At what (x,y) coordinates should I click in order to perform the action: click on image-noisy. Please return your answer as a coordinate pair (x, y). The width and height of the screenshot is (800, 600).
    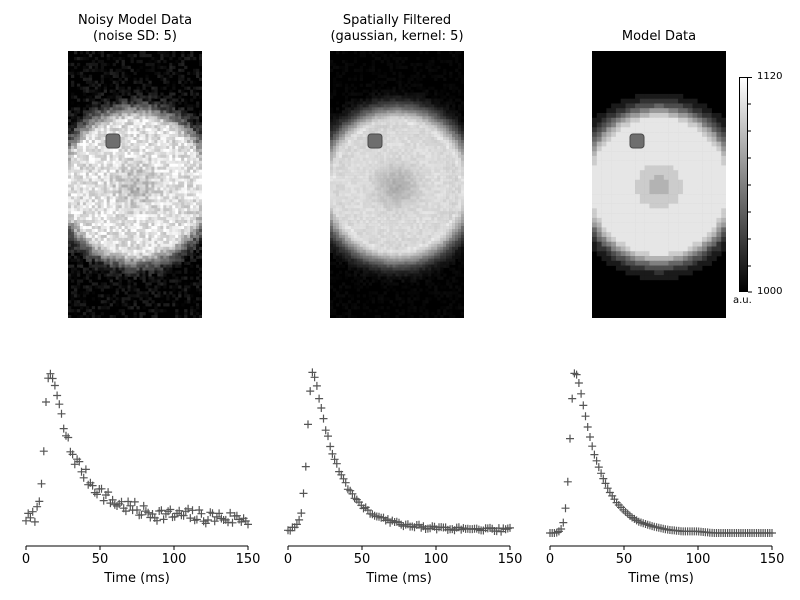
    Looking at the image, I should click on (135, 184).